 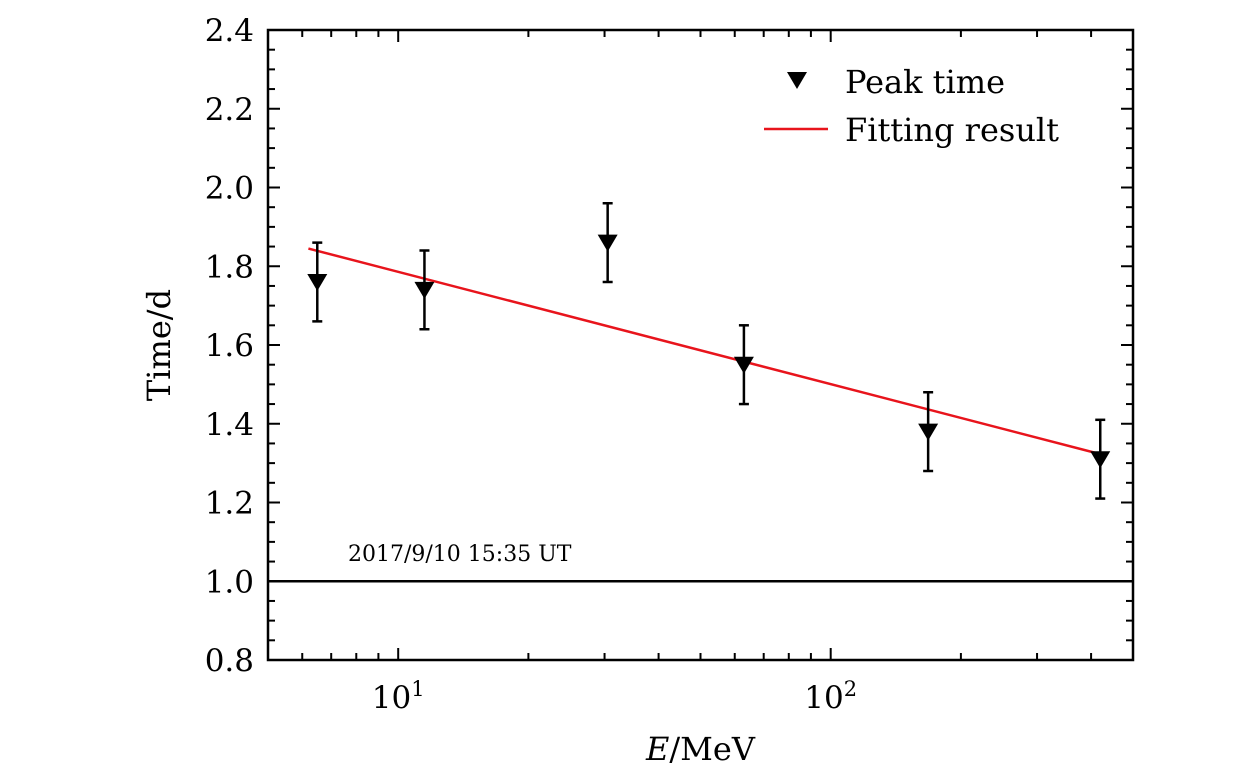 What do you see at coordinates (797, 80) in the screenshot?
I see `legend-peak-time-marker` at bounding box center [797, 80].